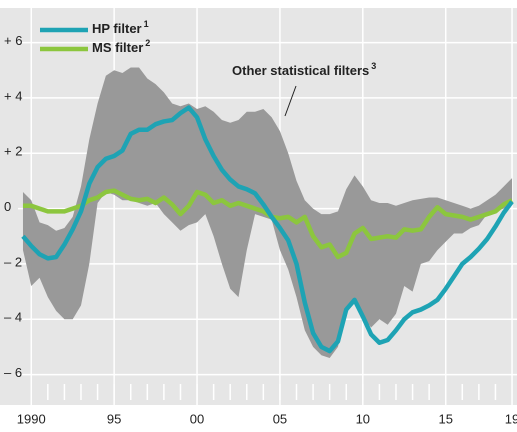  I want to click on annotation-text: Other statistical filters, so click(300, 70).